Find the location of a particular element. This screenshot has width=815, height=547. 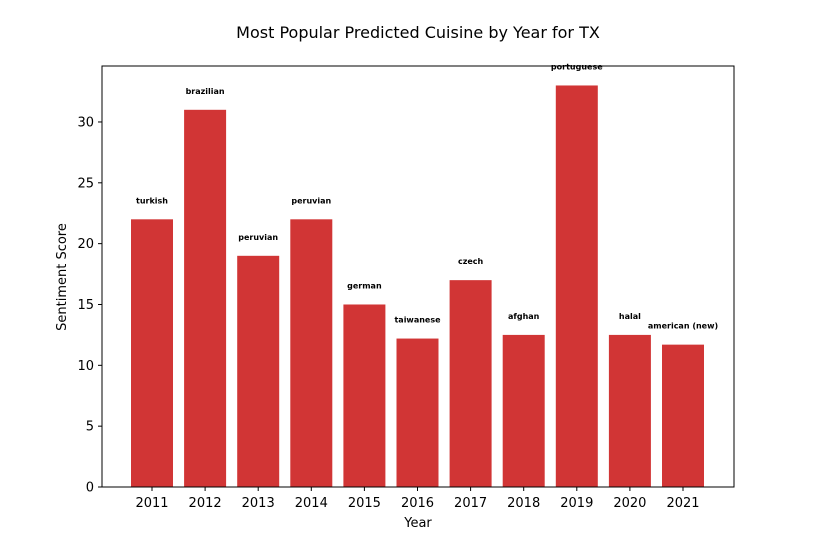

bar-2019 is located at coordinates (576, 286).